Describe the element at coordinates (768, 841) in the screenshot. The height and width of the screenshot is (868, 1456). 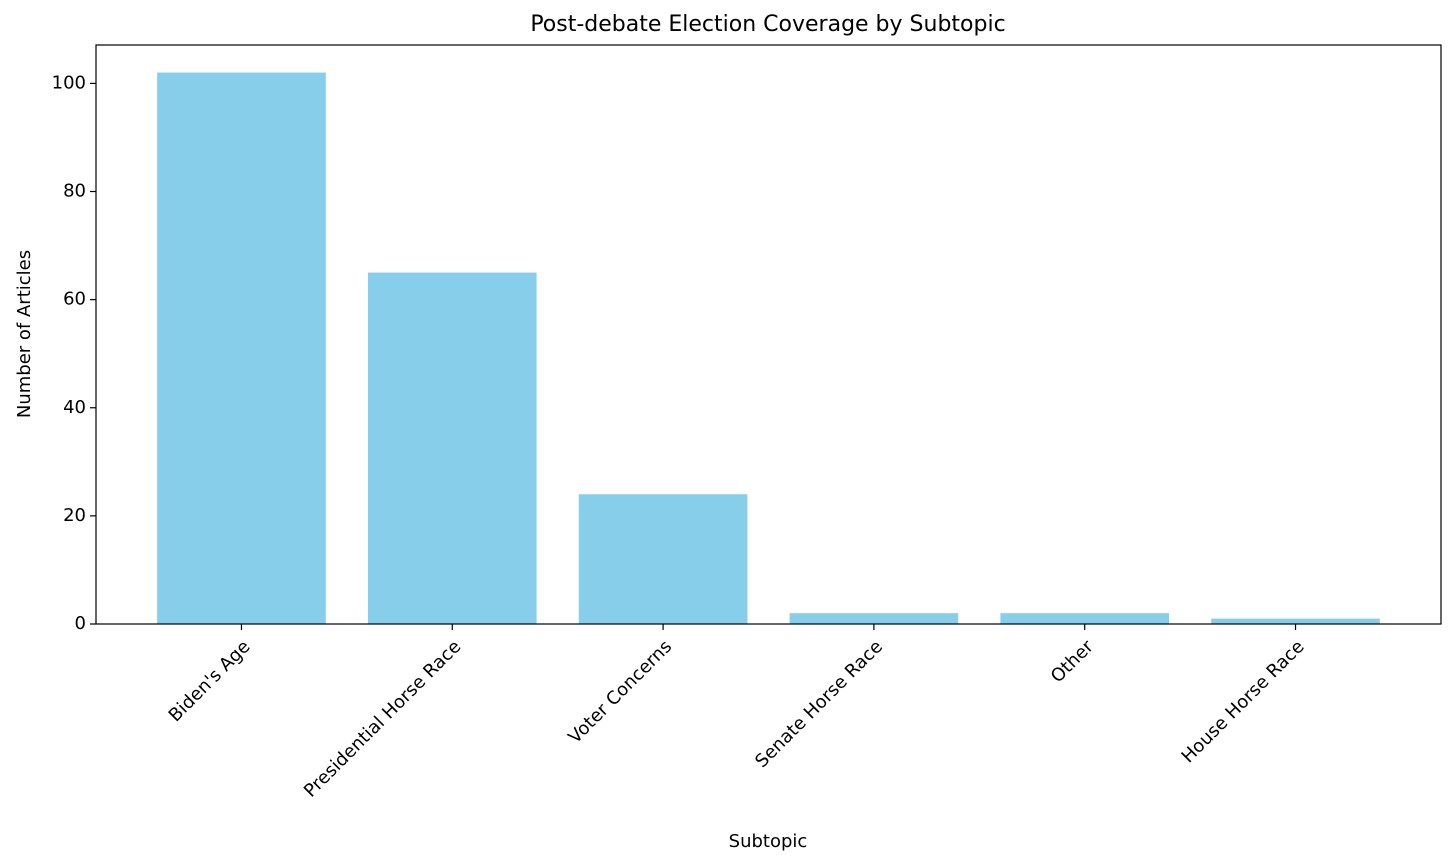
I see `x-axis-label: Subtopic` at that location.